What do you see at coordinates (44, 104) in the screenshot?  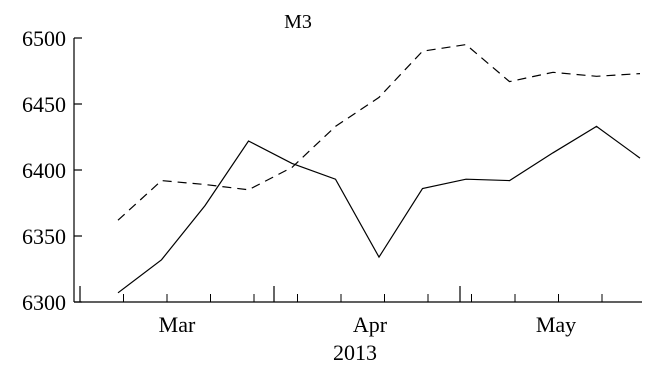 I see `y-tick-label: 6450` at bounding box center [44, 104].